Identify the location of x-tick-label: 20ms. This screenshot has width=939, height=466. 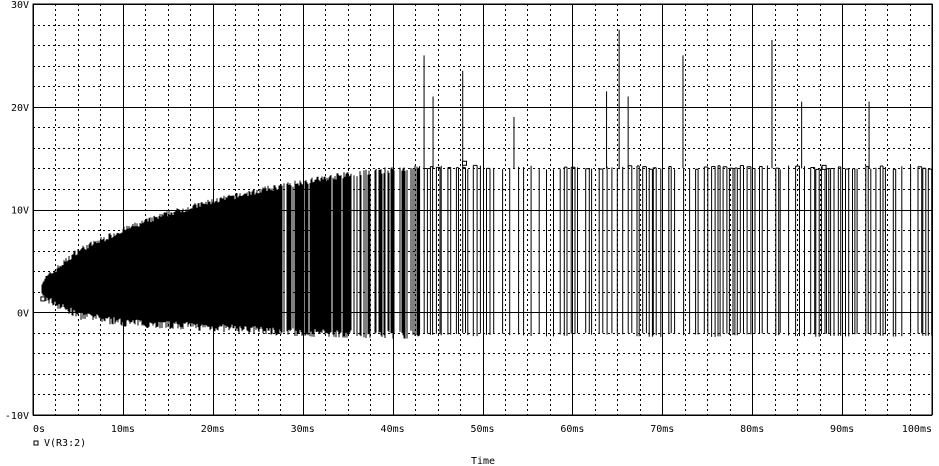
(213, 429).